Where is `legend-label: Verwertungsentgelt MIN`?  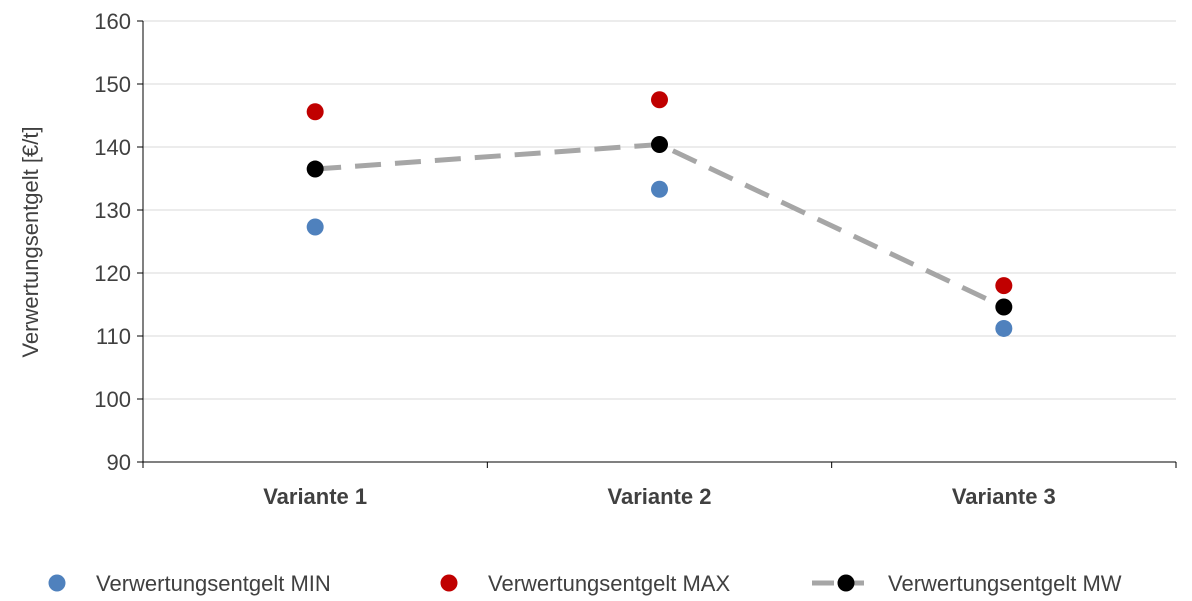
legend-label: Verwertungsentgelt MIN is located at coordinates (213, 583).